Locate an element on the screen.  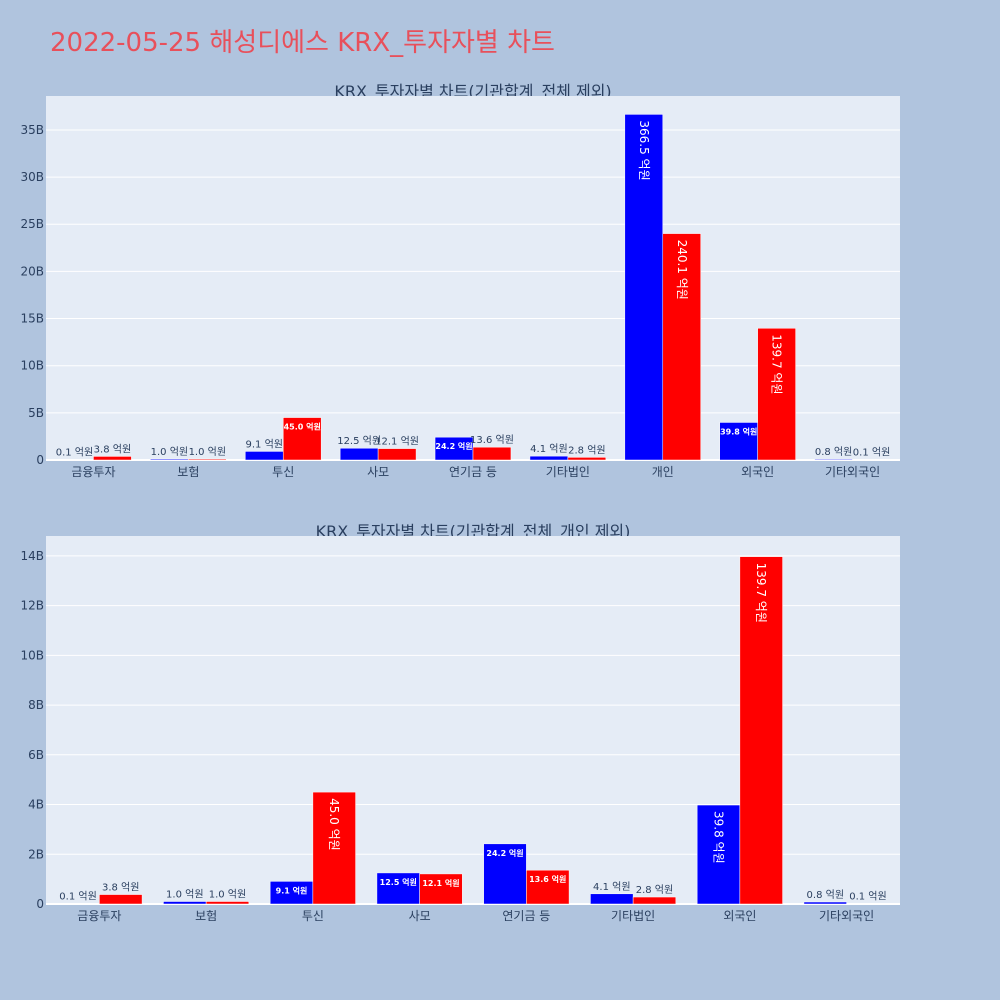
y-tick-label: 20B is located at coordinates (32, 271).